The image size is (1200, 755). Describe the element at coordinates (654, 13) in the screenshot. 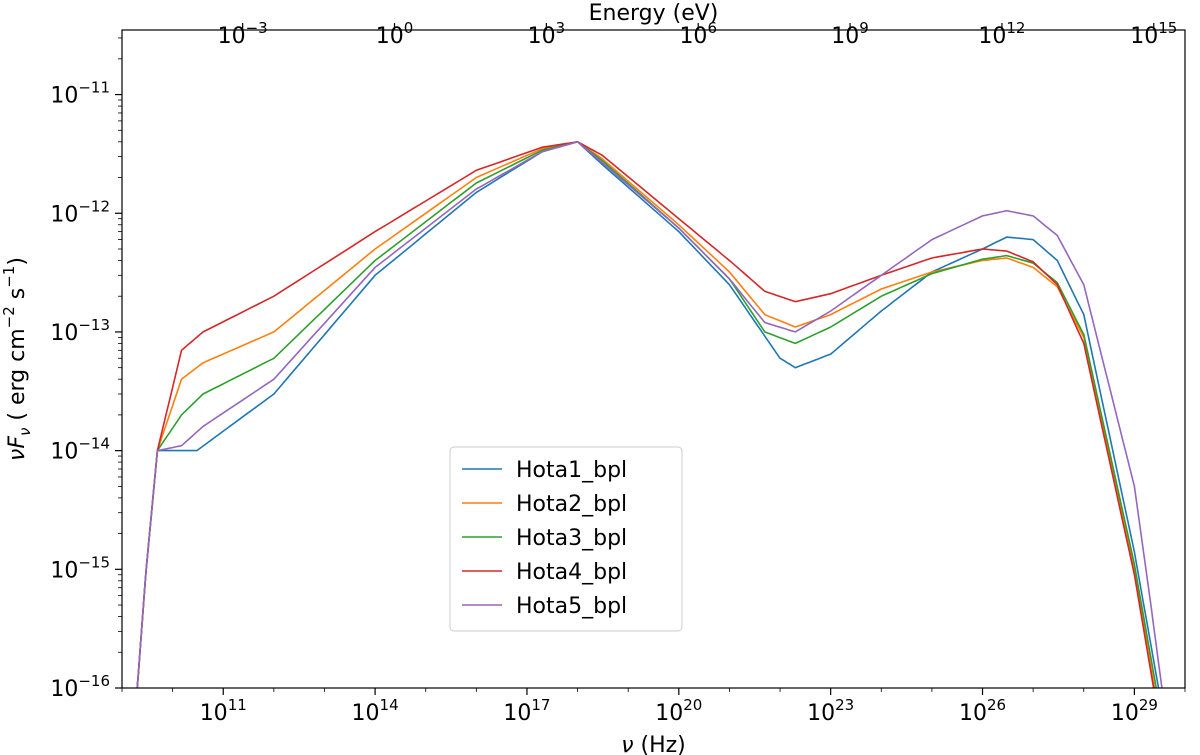

I see `top-axis-label: Energy (eV)` at that location.